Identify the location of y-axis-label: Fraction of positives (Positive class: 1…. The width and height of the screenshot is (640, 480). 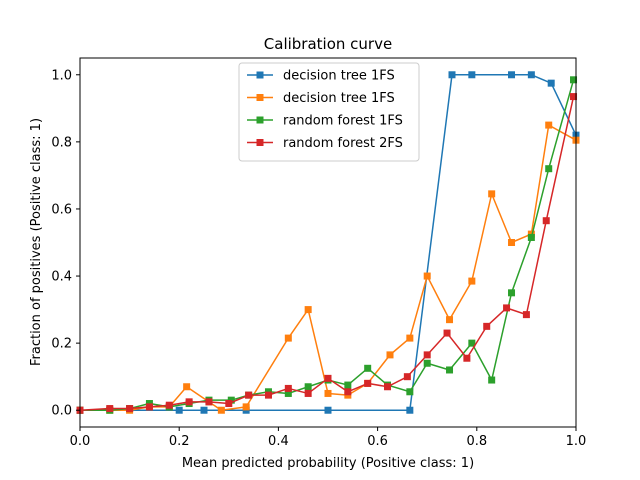
(36, 242).